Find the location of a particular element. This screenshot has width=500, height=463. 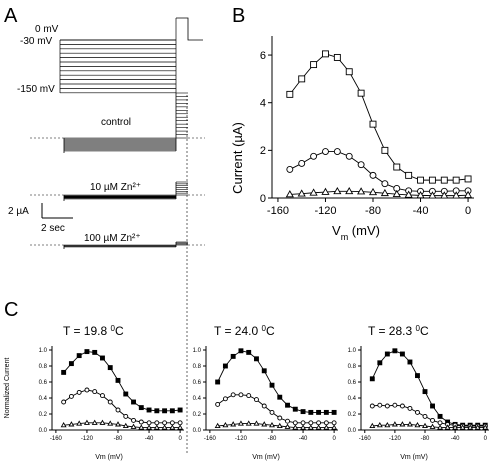

chart-b-x-tick-label: -80 is located at coordinates (373, 211).